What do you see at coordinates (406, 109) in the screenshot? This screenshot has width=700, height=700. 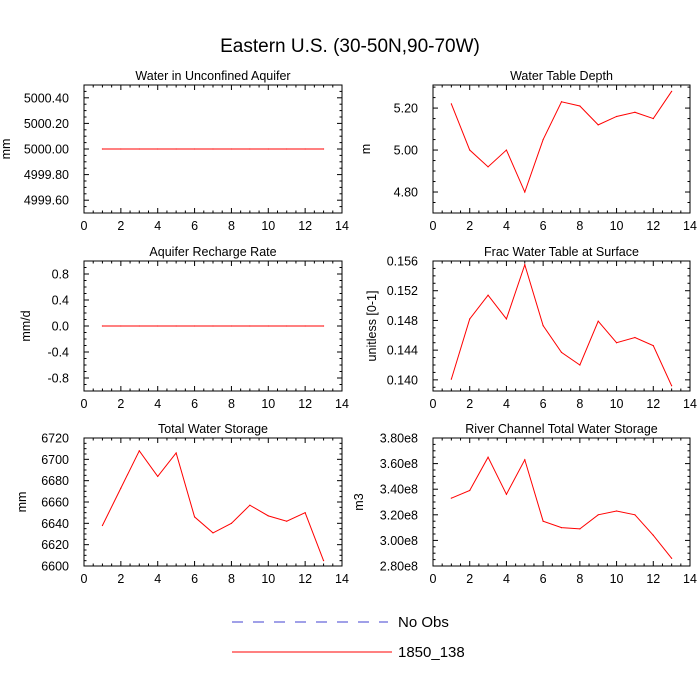 I see `y-tick-label: 5.20` at bounding box center [406, 109].